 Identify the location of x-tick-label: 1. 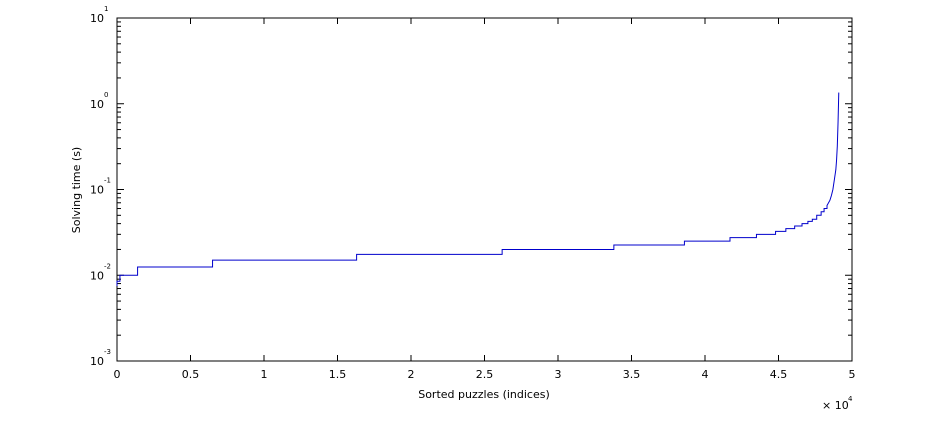
(264, 374).